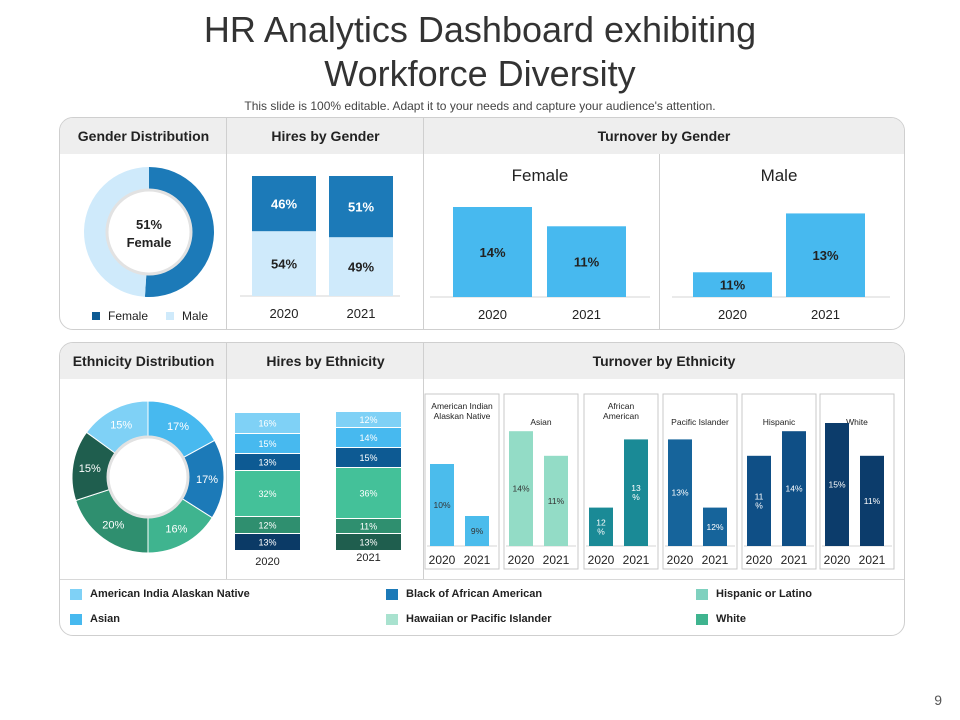 The image size is (960, 720). What do you see at coordinates (95, 619) in the screenshot?
I see `legend-asian: Asian` at bounding box center [95, 619].